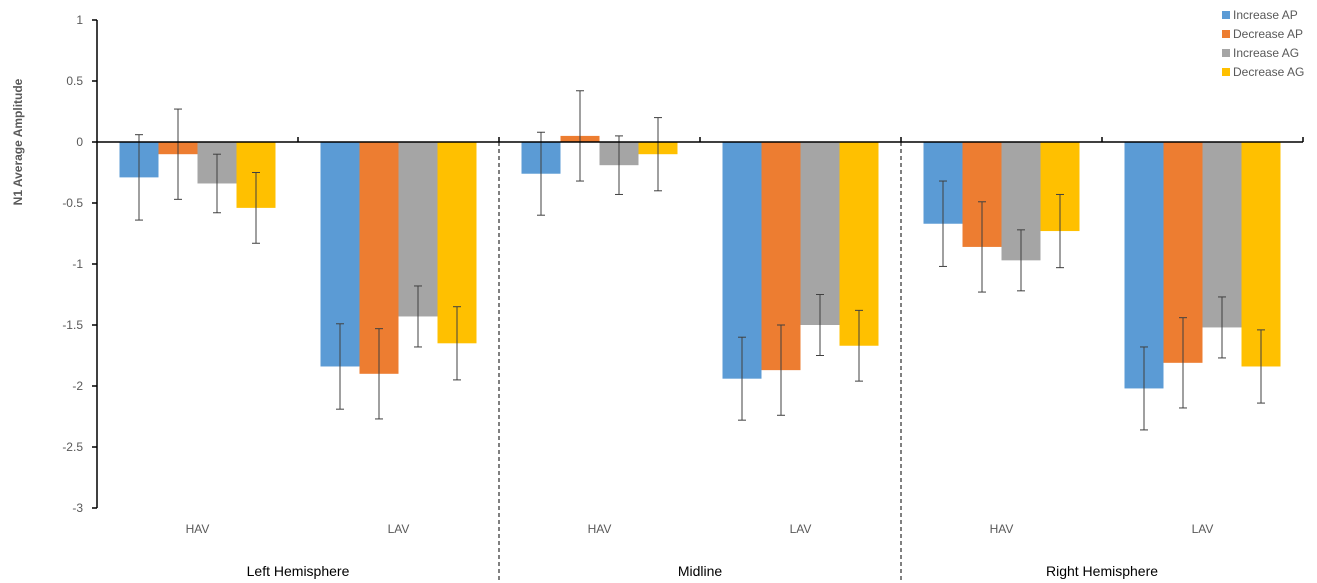 The image size is (1317, 583). What do you see at coordinates (72, 447) in the screenshot?
I see `y-tick-label: -2.5` at bounding box center [72, 447].